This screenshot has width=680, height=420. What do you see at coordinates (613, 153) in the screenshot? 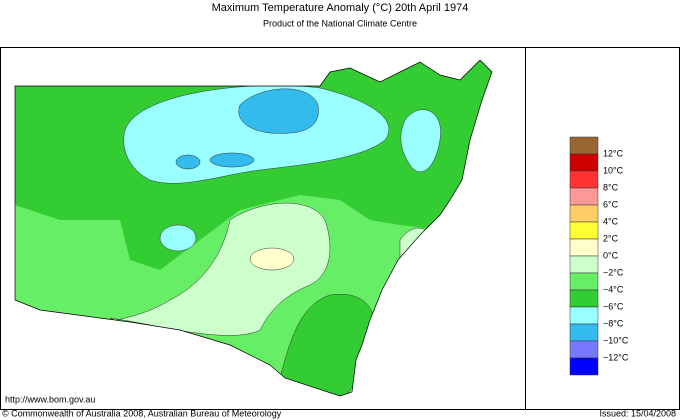
I see `legend-label: 12°C` at bounding box center [613, 153].